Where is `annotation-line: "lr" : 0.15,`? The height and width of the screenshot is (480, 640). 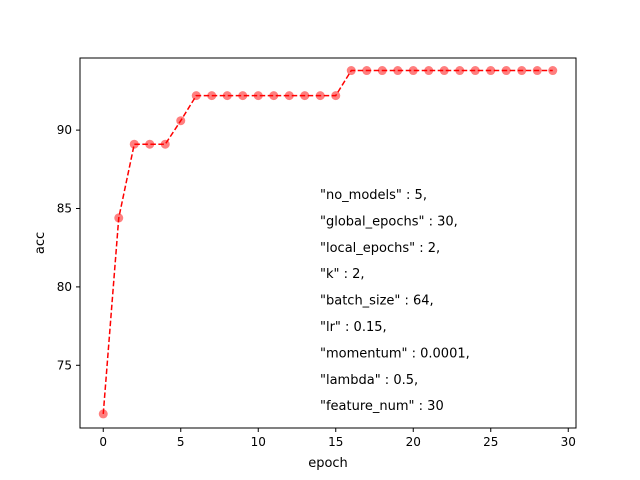 annotation-line: "lr" : 0.15, is located at coordinates (353, 327).